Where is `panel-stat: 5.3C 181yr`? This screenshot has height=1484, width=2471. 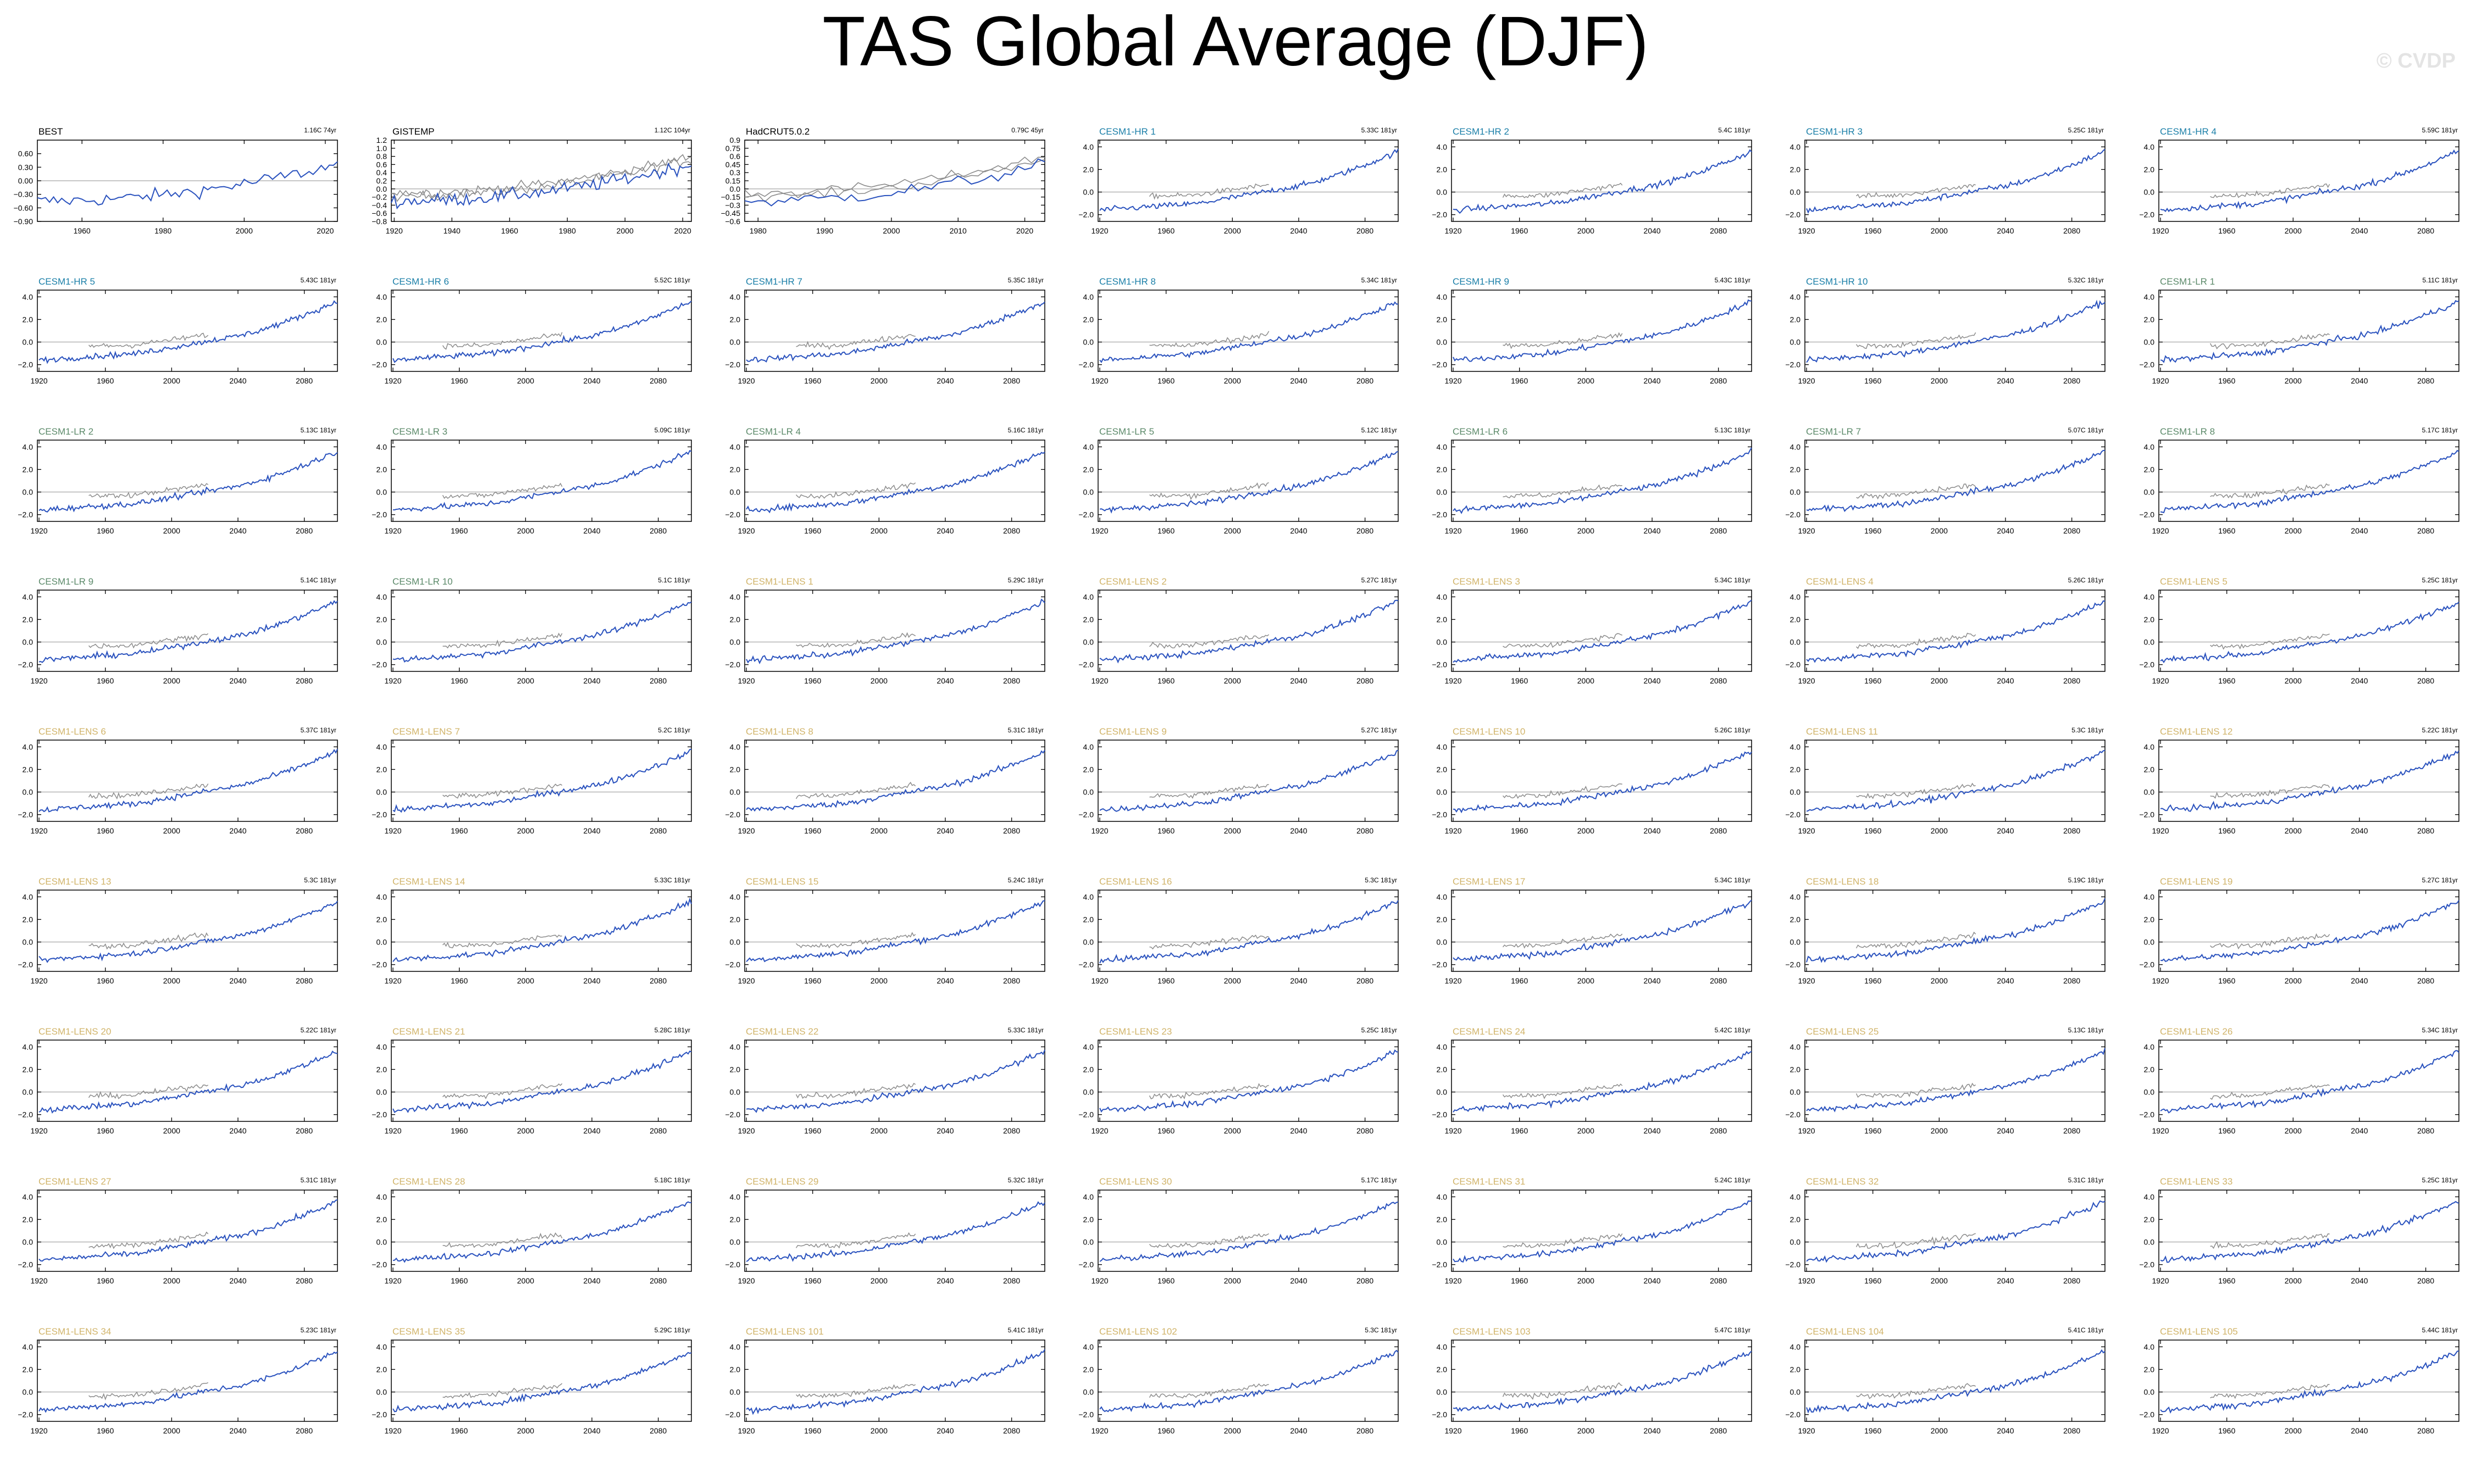
panel-stat: 5.3C 181yr is located at coordinates (2087, 730).